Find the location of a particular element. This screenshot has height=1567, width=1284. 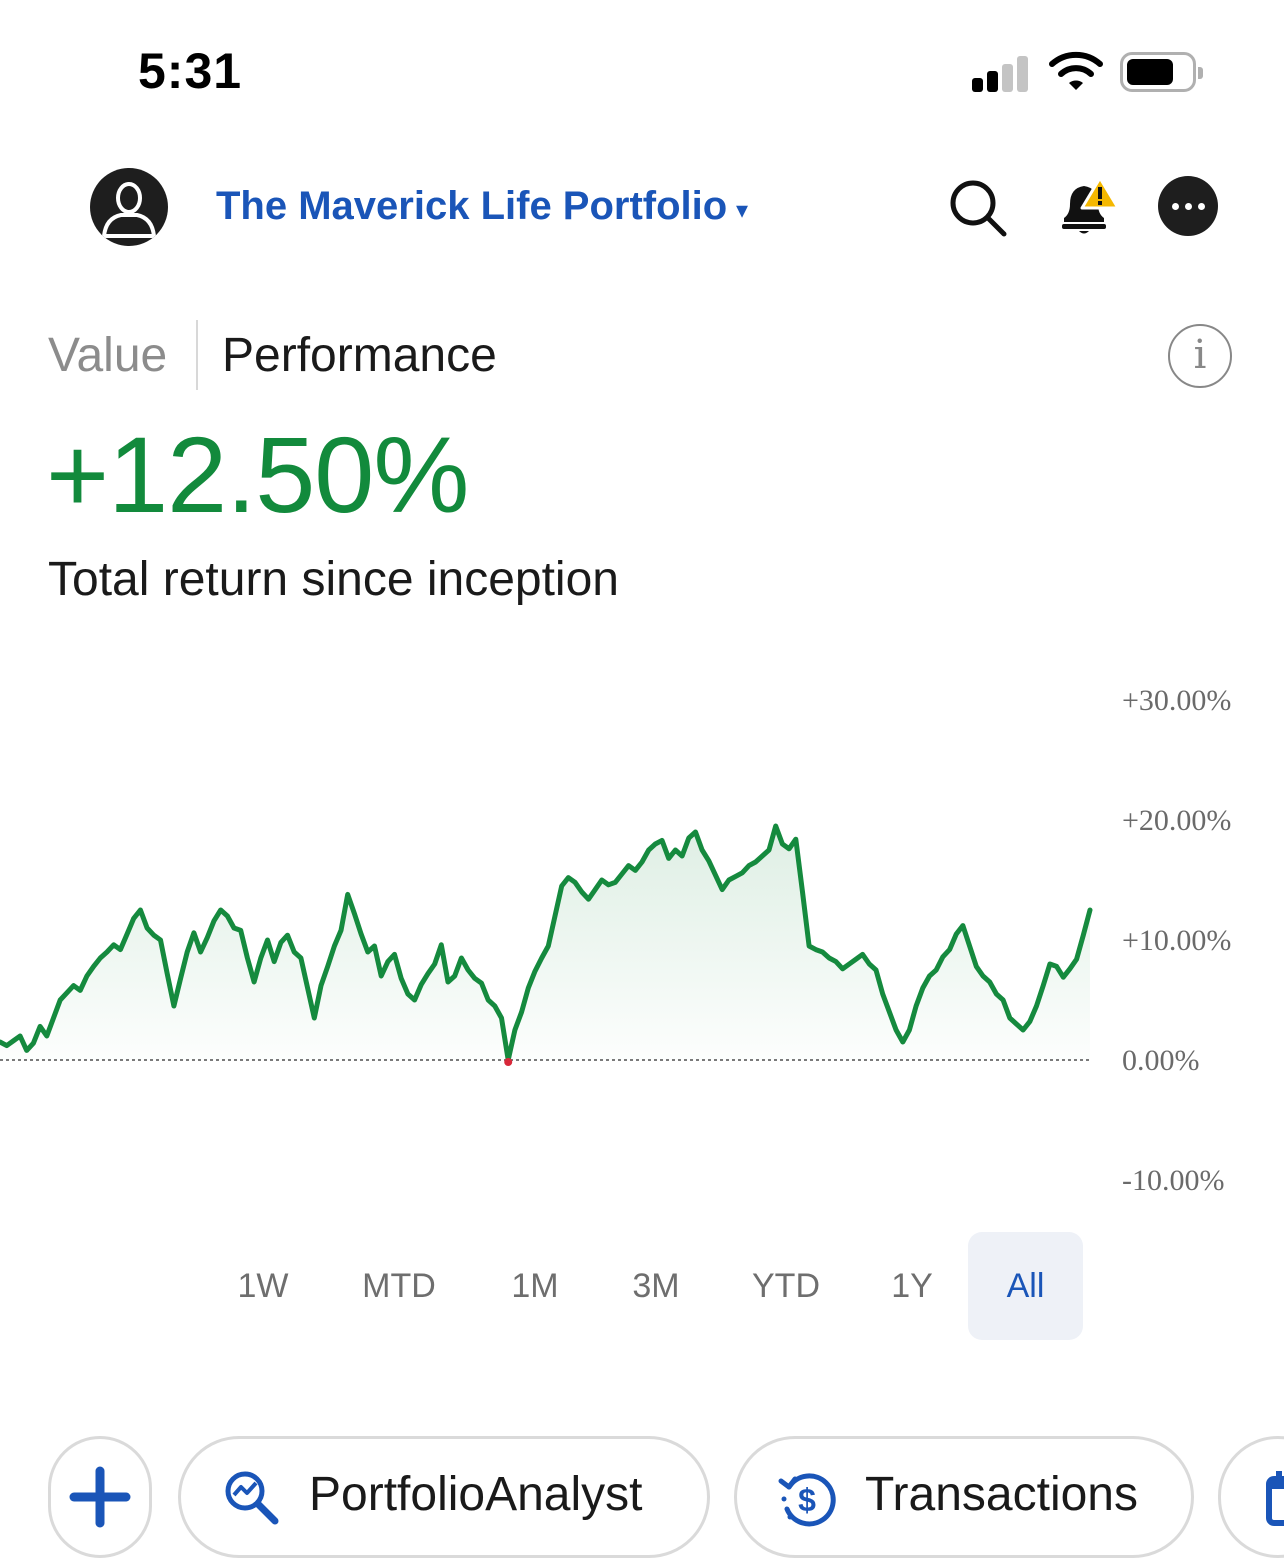

range-1w: 1W is located at coordinates (263, 1286).